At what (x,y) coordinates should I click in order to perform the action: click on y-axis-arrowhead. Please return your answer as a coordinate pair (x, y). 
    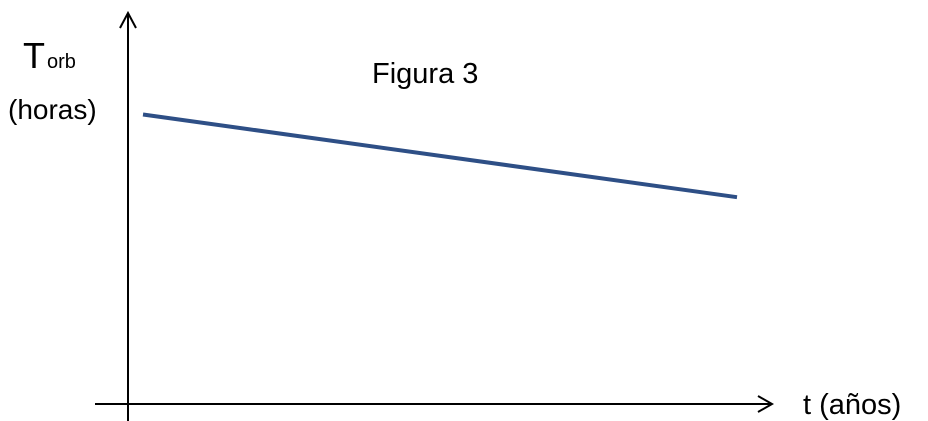
    Looking at the image, I should click on (128, 19).